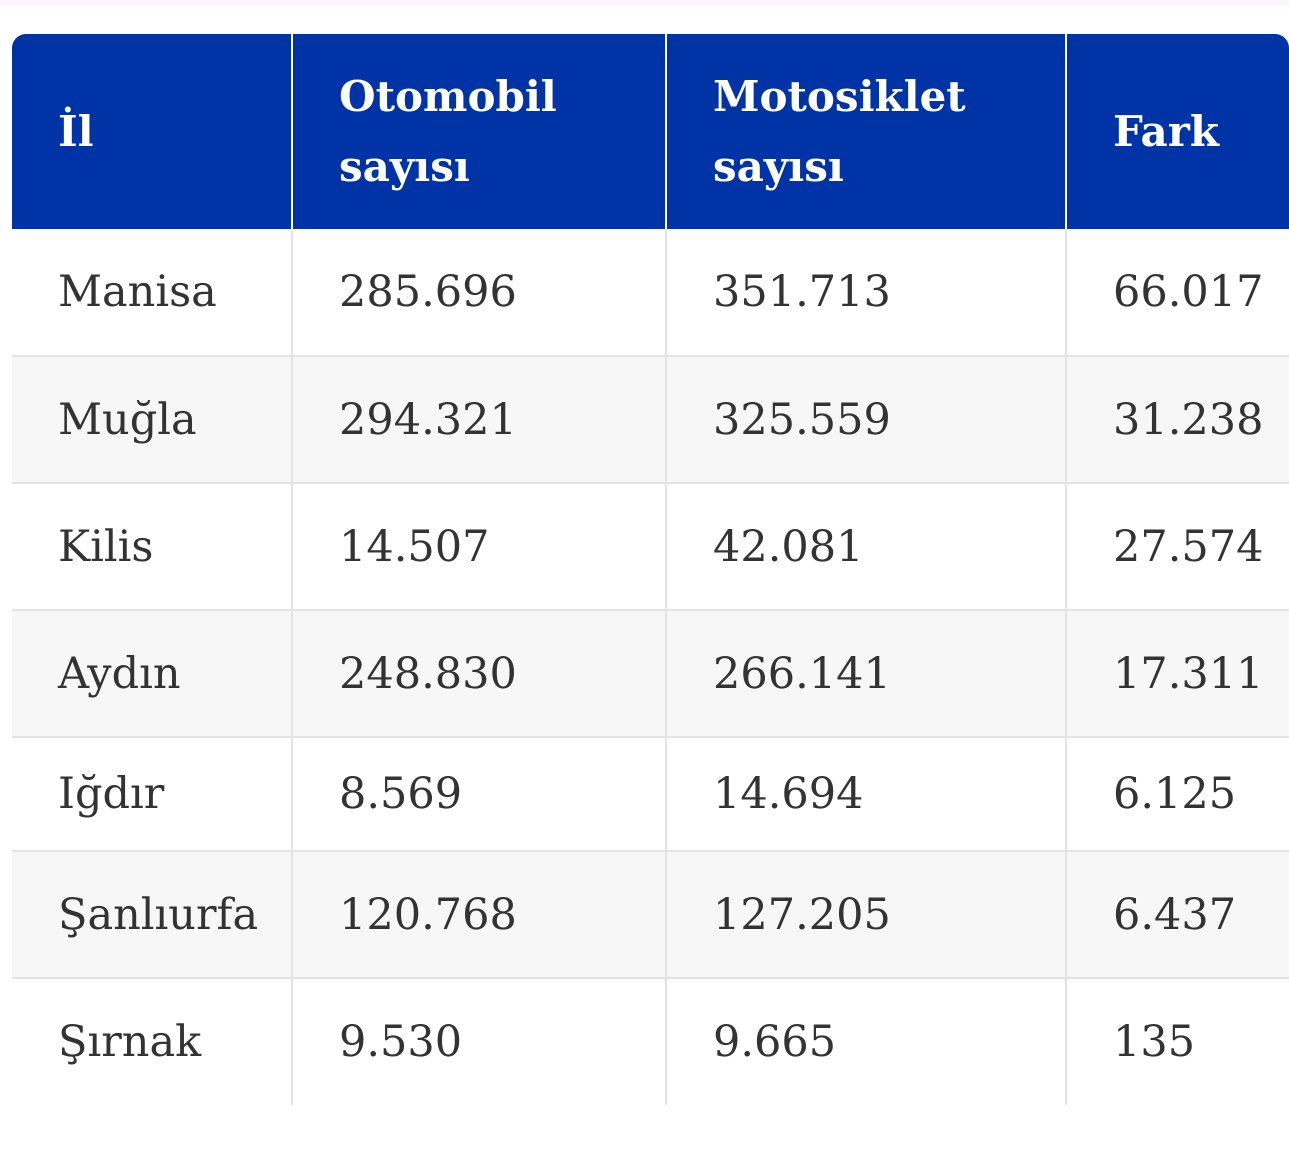  What do you see at coordinates (1166, 131) in the screenshot?
I see `header-fark-label: Fark` at bounding box center [1166, 131].